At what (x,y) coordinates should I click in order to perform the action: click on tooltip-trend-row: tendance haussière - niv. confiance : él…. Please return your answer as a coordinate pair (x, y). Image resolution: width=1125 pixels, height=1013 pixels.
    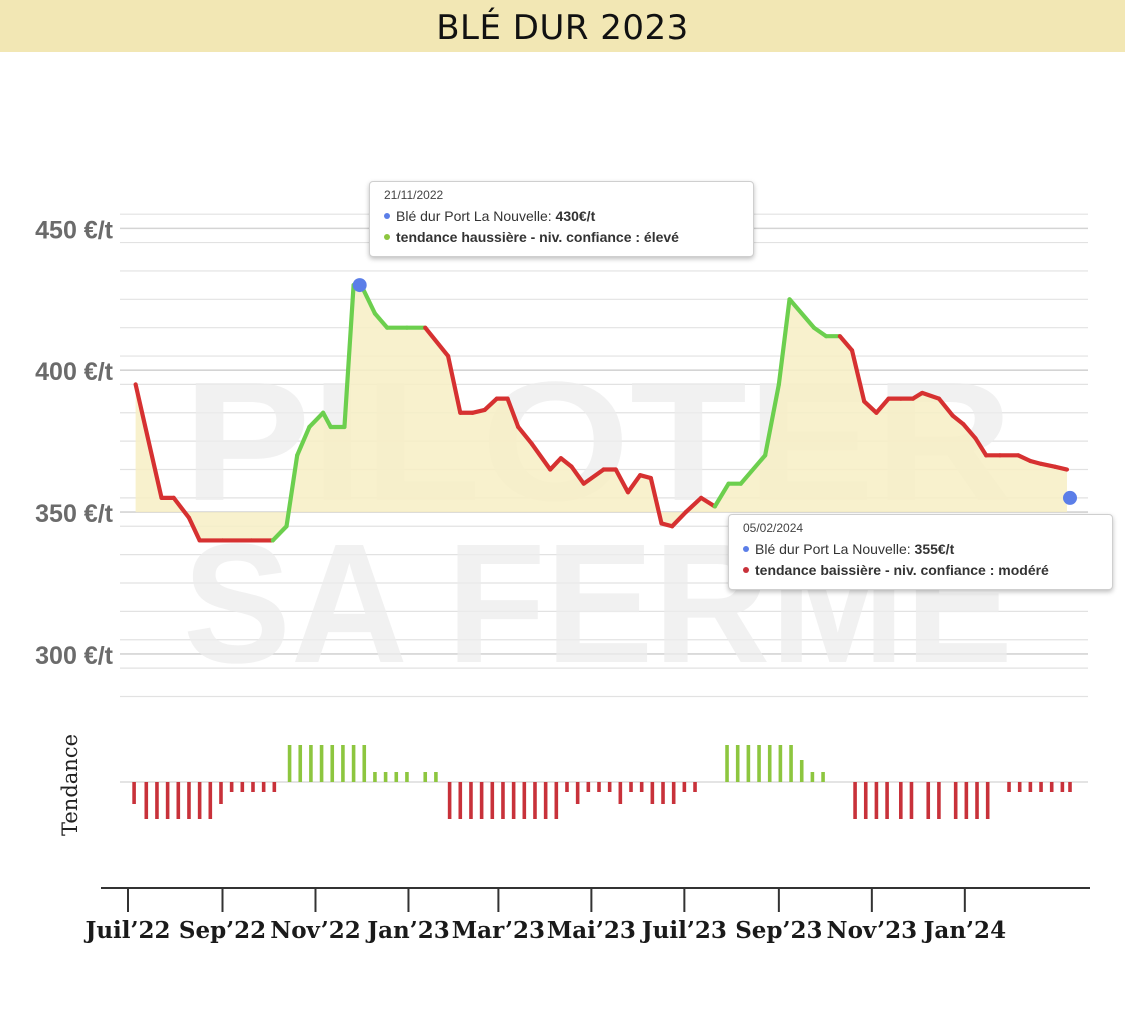
    Looking at the image, I should click on (561, 237).